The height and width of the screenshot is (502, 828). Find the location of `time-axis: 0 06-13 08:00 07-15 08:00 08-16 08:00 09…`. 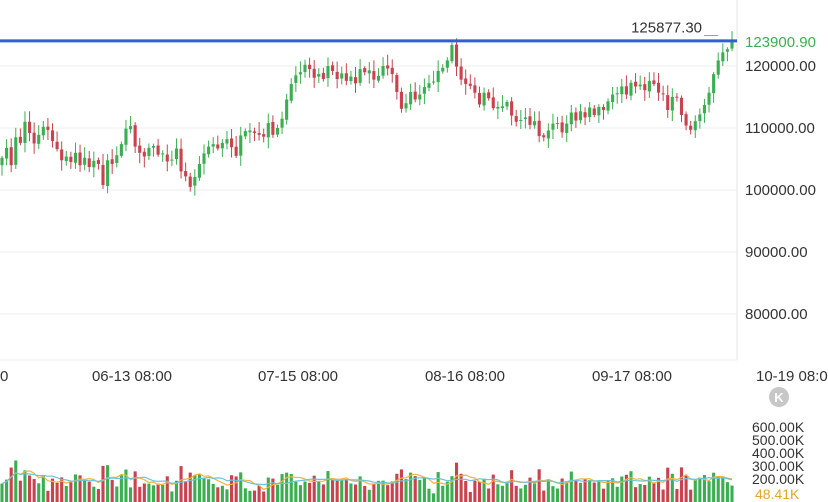

time-axis: 0 06-13 08:00 07-15 08:00 08-16 08:00 09… is located at coordinates (414, 376).